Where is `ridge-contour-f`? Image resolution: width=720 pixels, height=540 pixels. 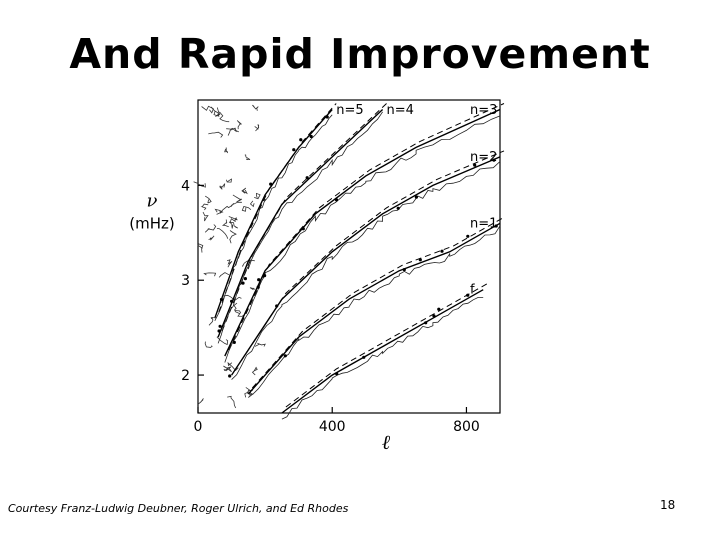
ridge-contour-f is located at coordinates (382, 358).